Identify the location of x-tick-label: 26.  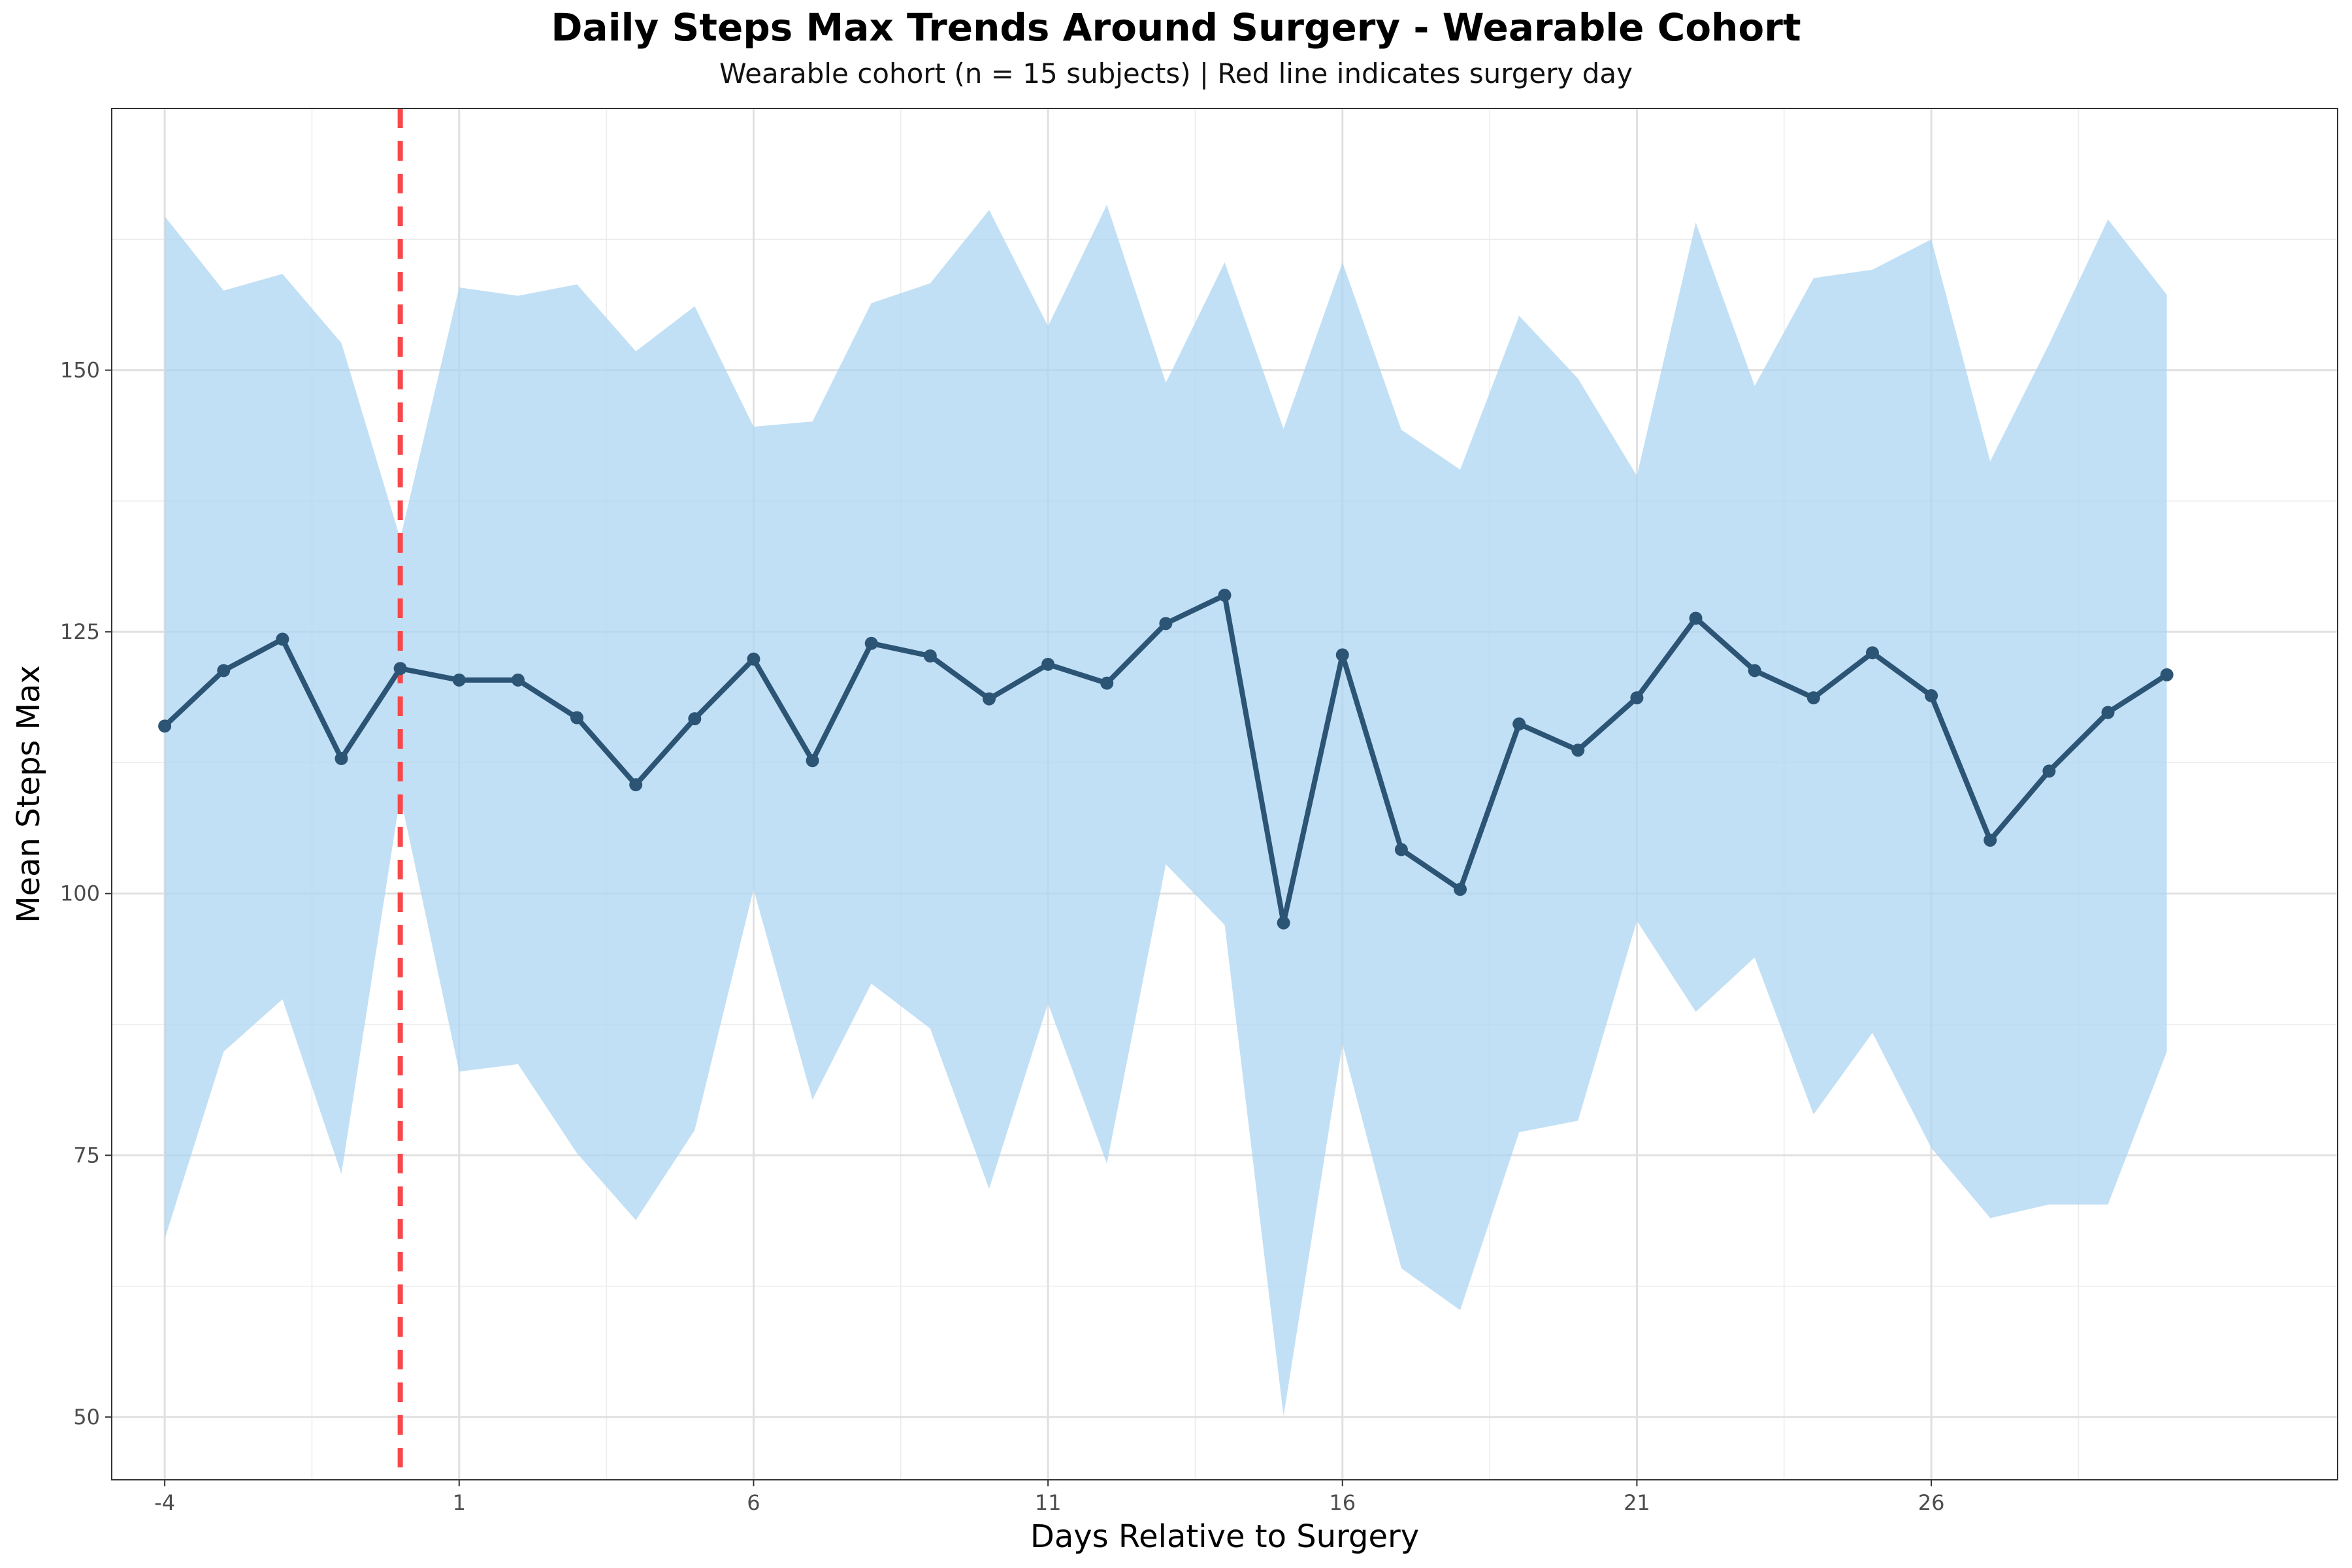
(1931, 1502).